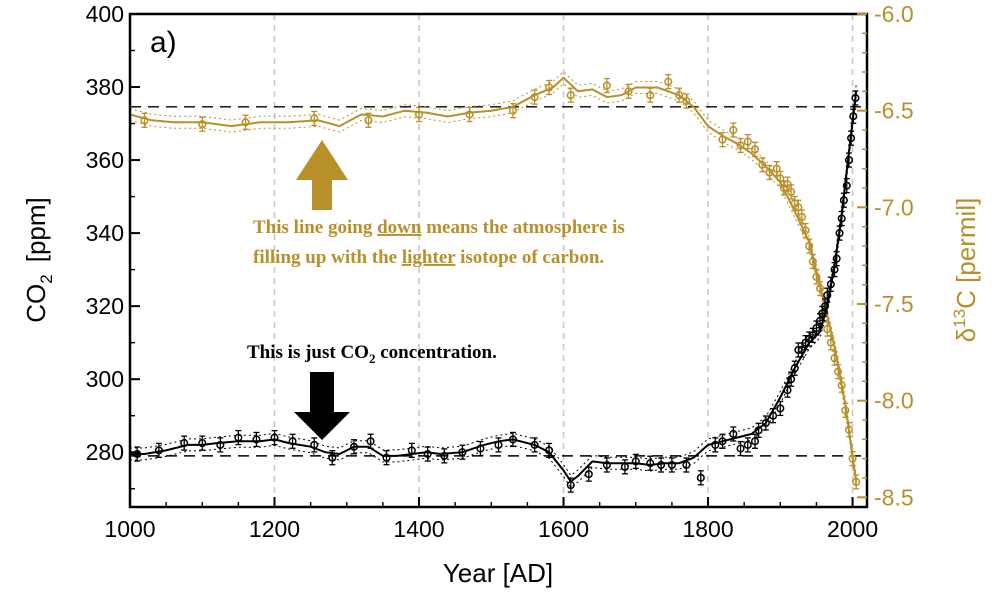 The width and height of the screenshot is (1000, 596). Describe the element at coordinates (129, 529) in the screenshot. I see `x-tick-label: 1000` at that location.